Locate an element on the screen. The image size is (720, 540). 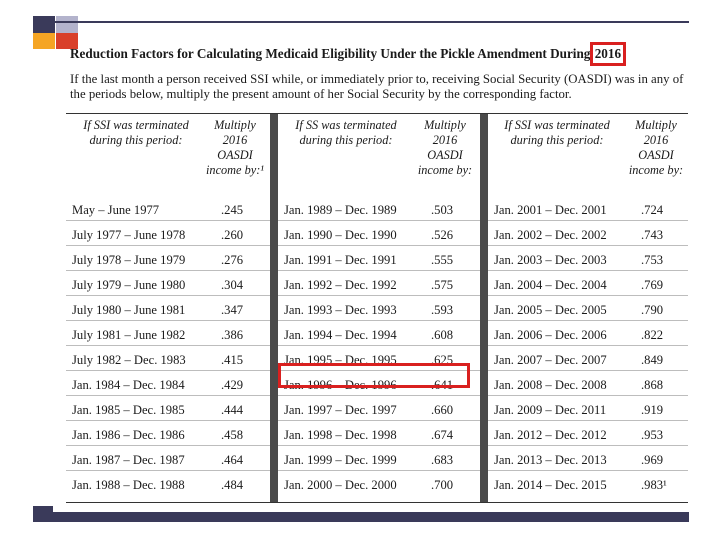
factor-cell: .386 is located at coordinates (232, 335).